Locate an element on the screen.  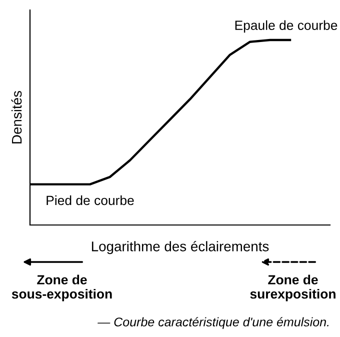
text: Epaule de courbe is located at coordinates (286, 26).